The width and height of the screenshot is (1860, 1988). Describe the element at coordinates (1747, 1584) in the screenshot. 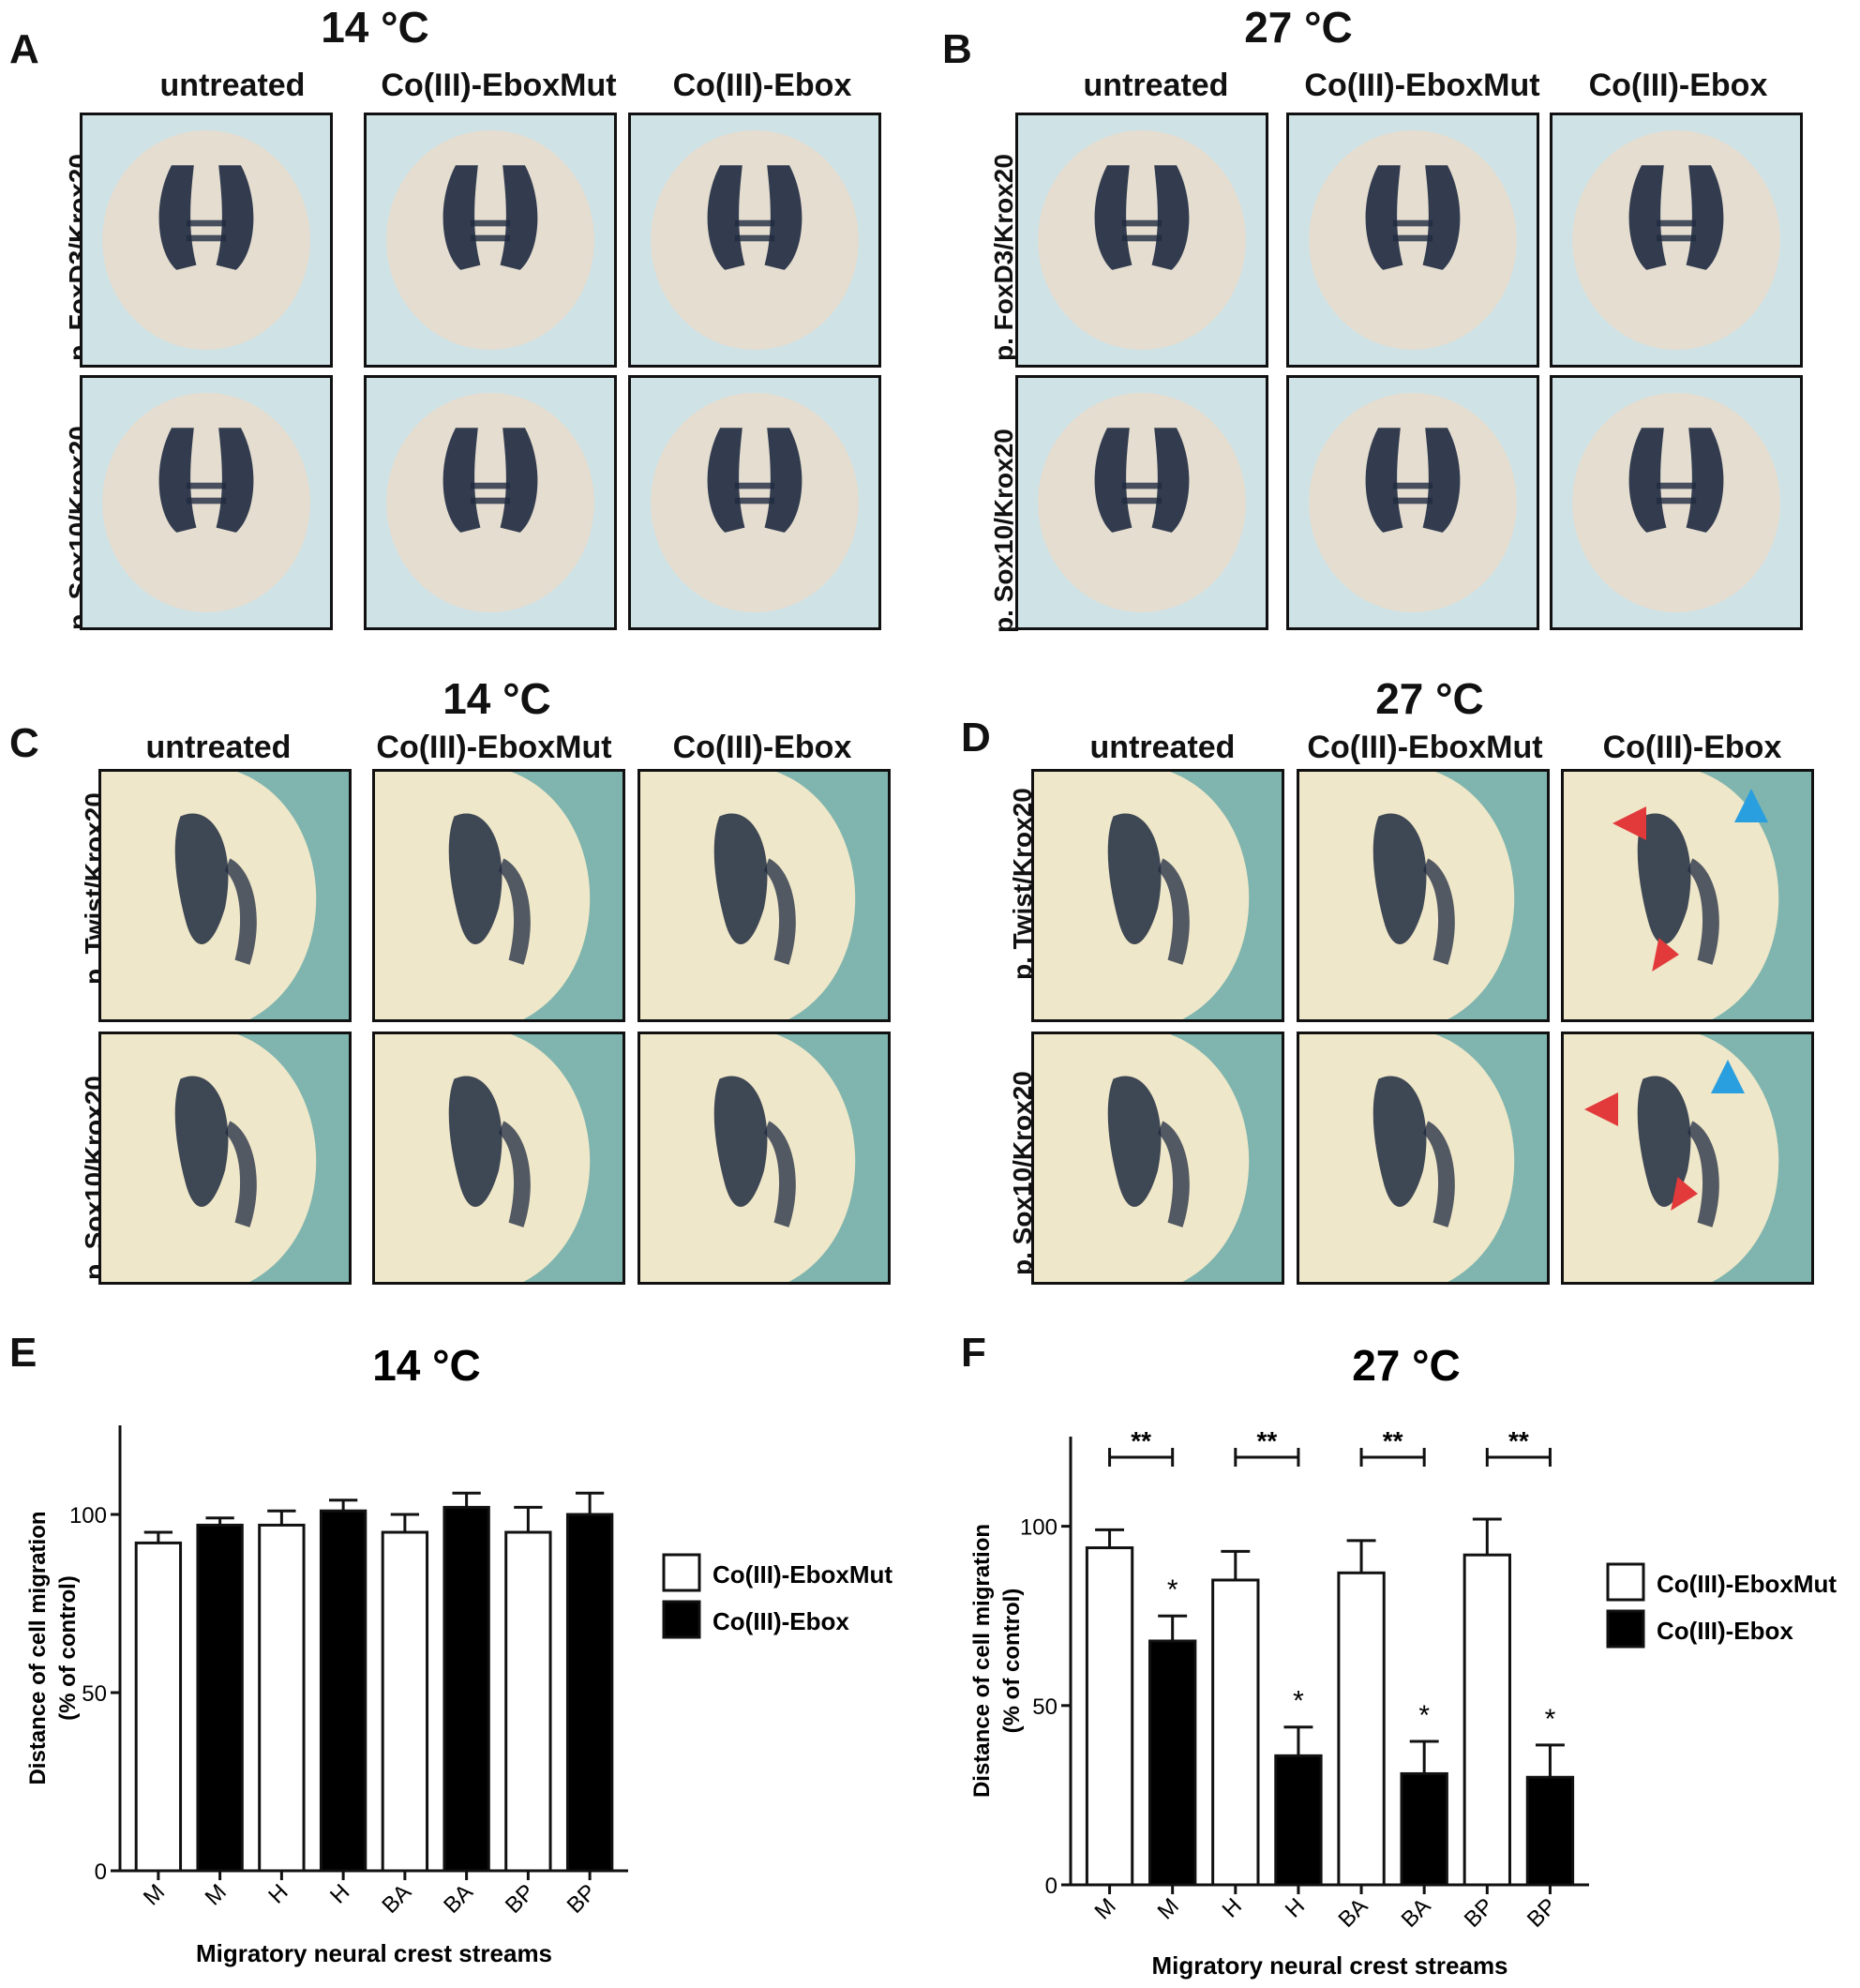

I see `chartf-legend-label: Co(III)-EboxMut` at that location.